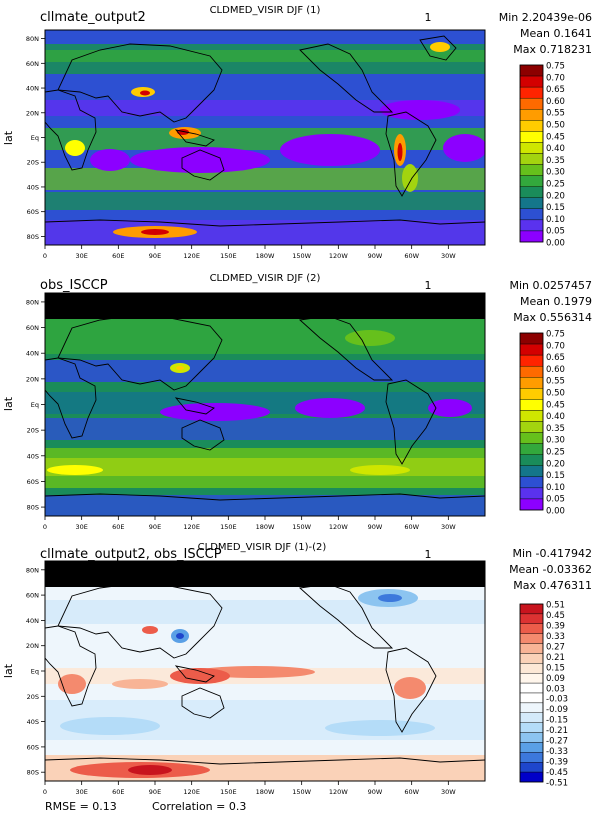 This screenshot has width=606, height=814. I want to click on x-tick-label: 150W, so click(301, 256).